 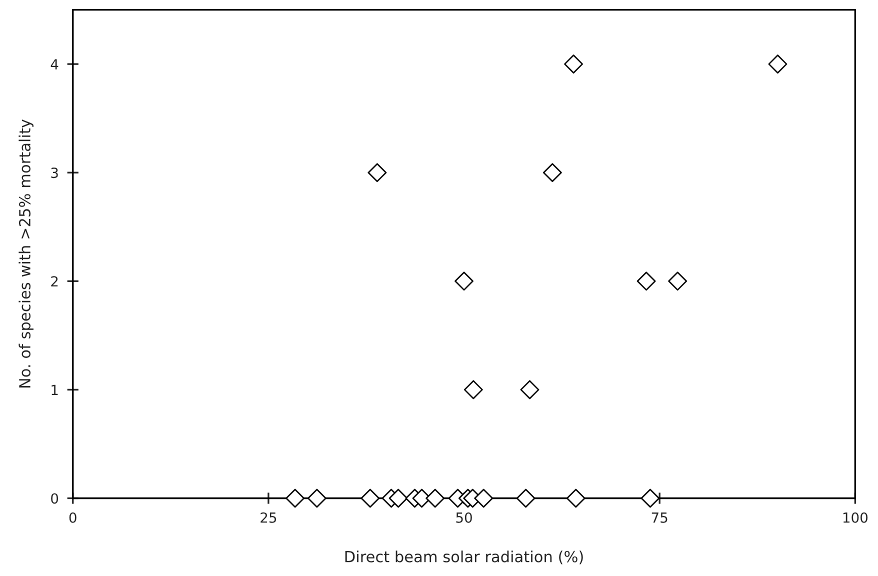 What do you see at coordinates (660, 517) in the screenshot?
I see `x-tick-label: 75` at bounding box center [660, 517].